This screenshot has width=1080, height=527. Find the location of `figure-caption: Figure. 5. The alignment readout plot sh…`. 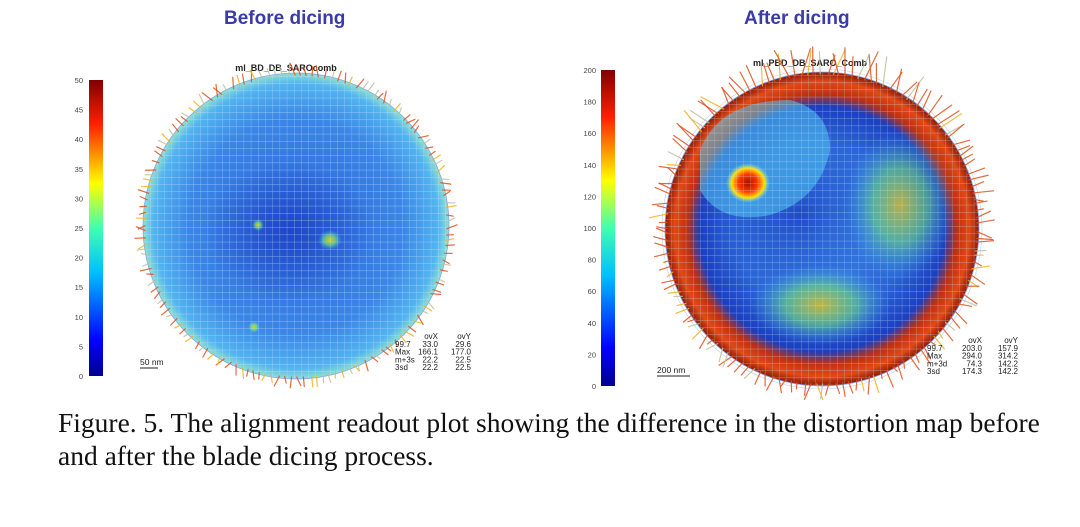

figure-caption: Figure. 5. The alignment readout plot sh… is located at coordinates (549, 439).